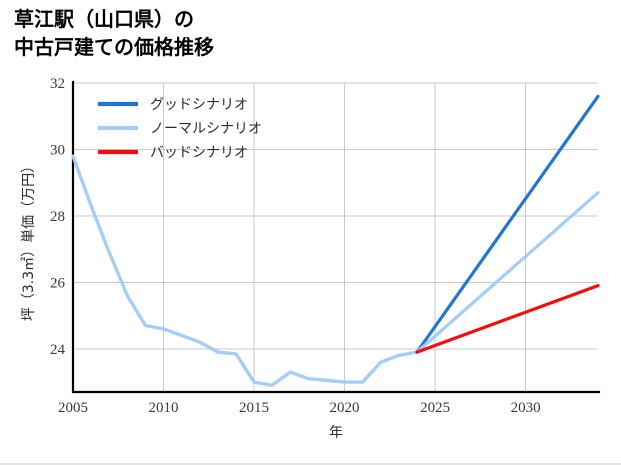 The image size is (621, 465). Describe the element at coordinates (299, 408) in the screenshot. I see `x-axis-ticks: 2005 2010 2015 2020 2025 2030` at that location.